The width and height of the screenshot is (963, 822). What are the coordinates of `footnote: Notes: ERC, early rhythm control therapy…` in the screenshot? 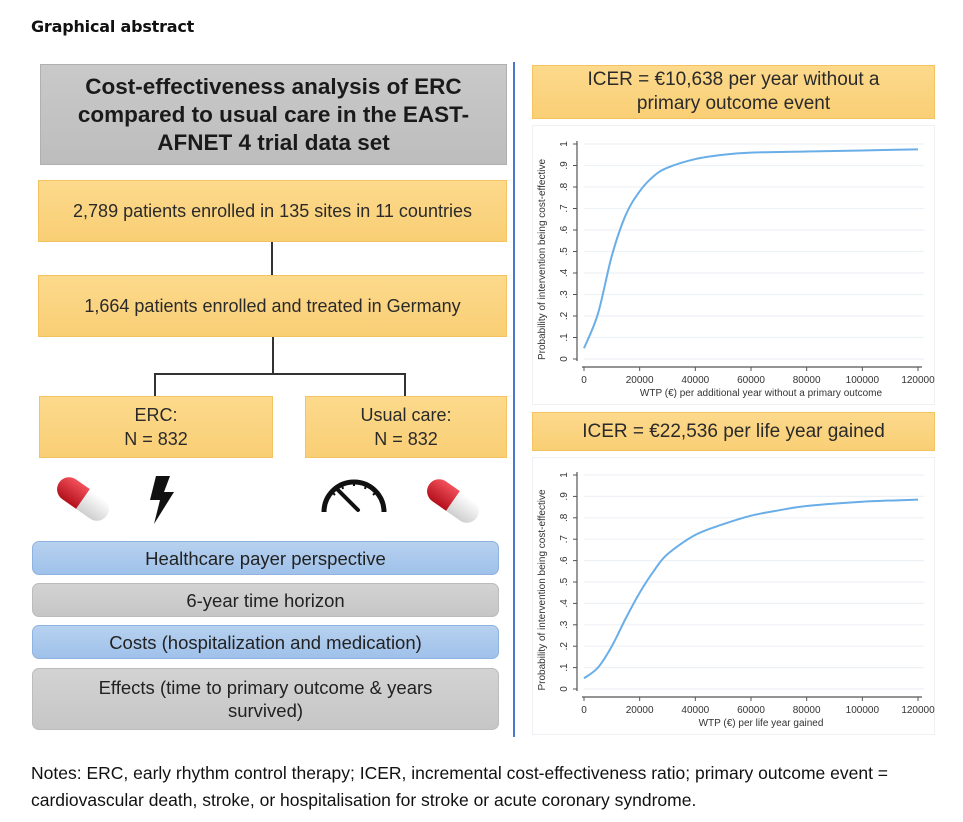 It's located at (460, 786).